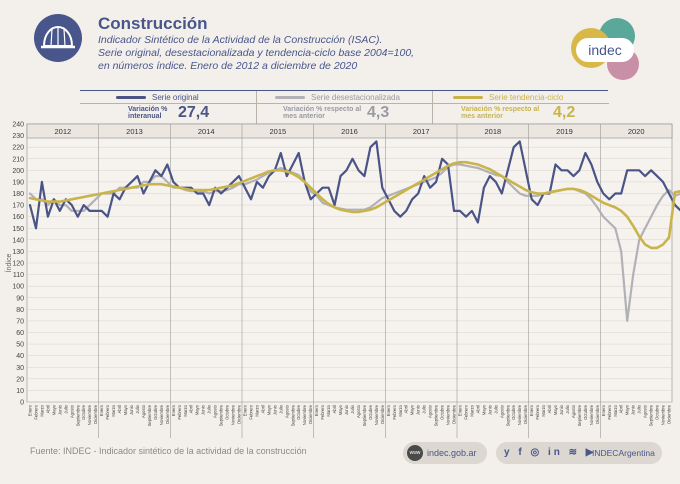 This screenshot has height=484, width=680. What do you see at coordinates (18, 217) in the screenshot?
I see `y-tick-label: 160` at bounding box center [18, 217].